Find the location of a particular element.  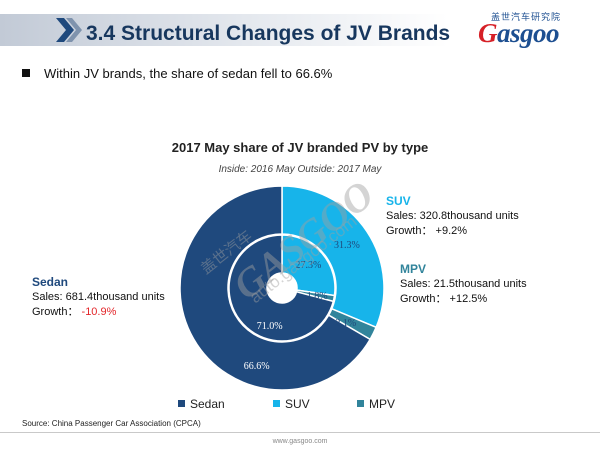

suv-annotation-growth: Growth： +9.2% is located at coordinates (427, 231).